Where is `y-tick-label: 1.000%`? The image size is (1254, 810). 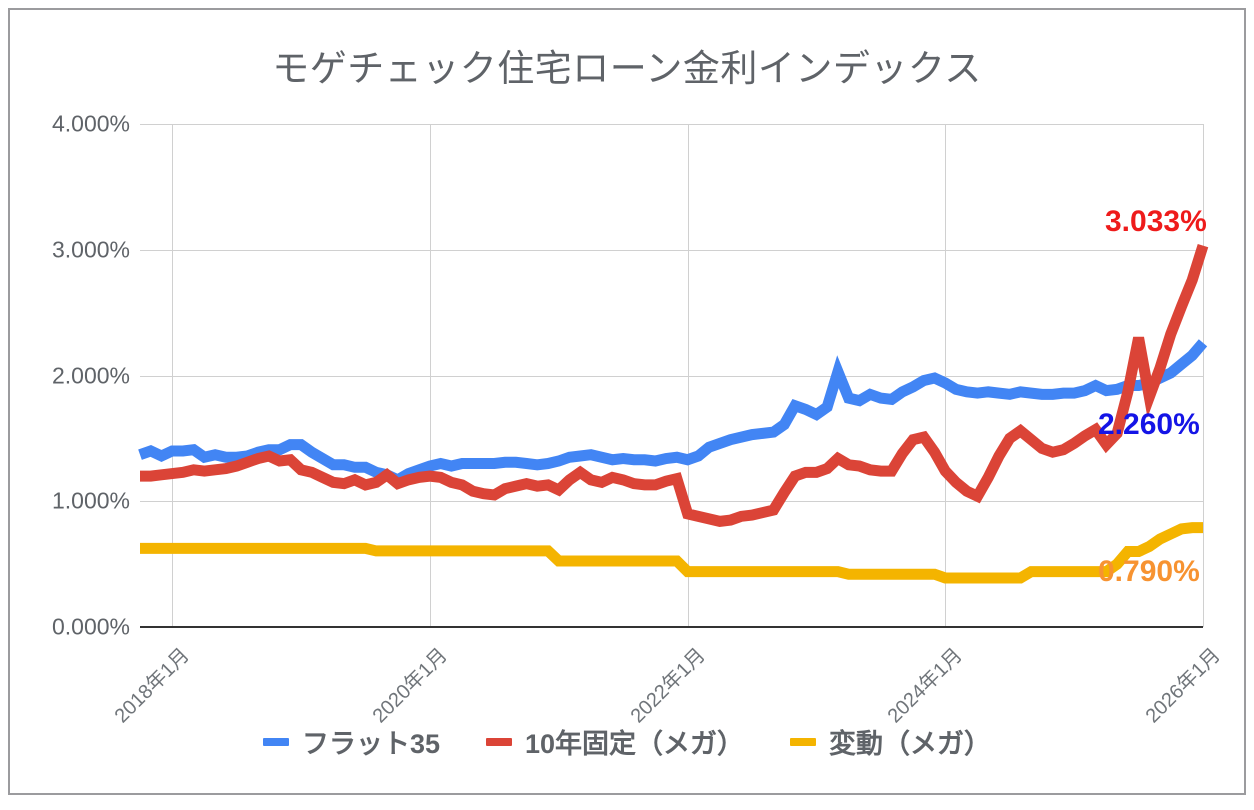 y-tick-label: 1.000% is located at coordinates (90, 500).